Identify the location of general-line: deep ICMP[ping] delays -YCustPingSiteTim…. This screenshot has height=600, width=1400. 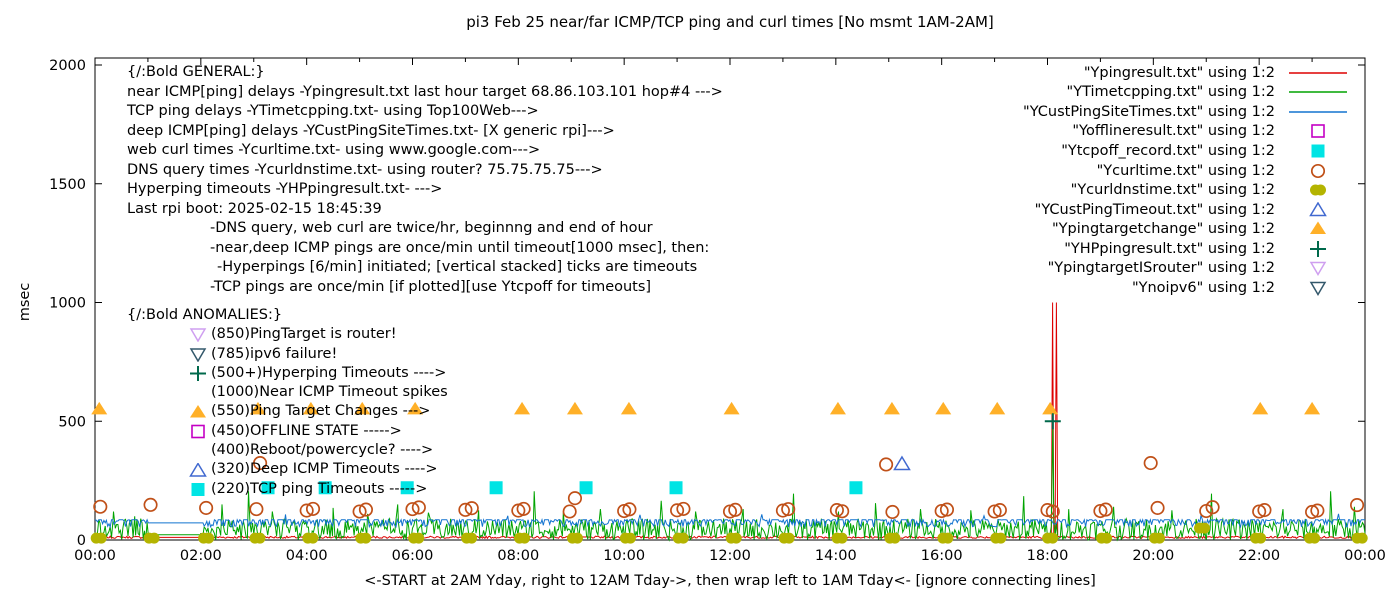
(371, 130).